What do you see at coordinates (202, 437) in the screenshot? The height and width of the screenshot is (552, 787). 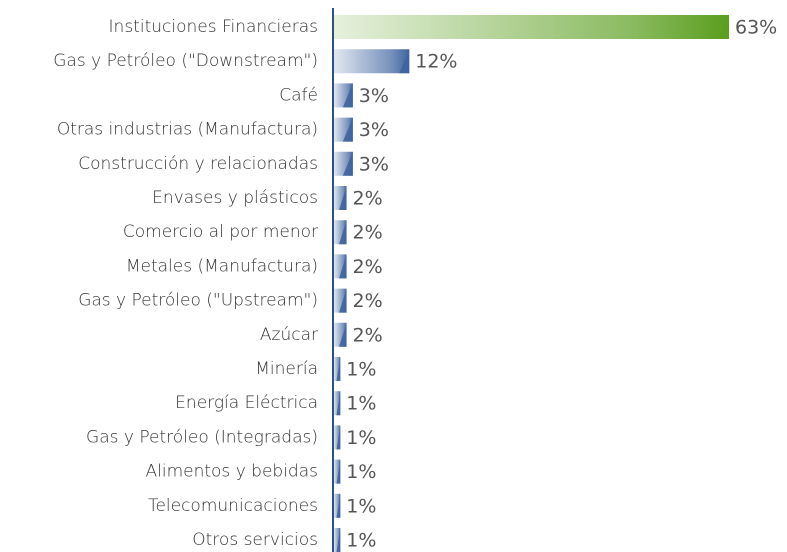 I see `x-tick-label: Gas y Petróleo (Integradas)` at bounding box center [202, 437].